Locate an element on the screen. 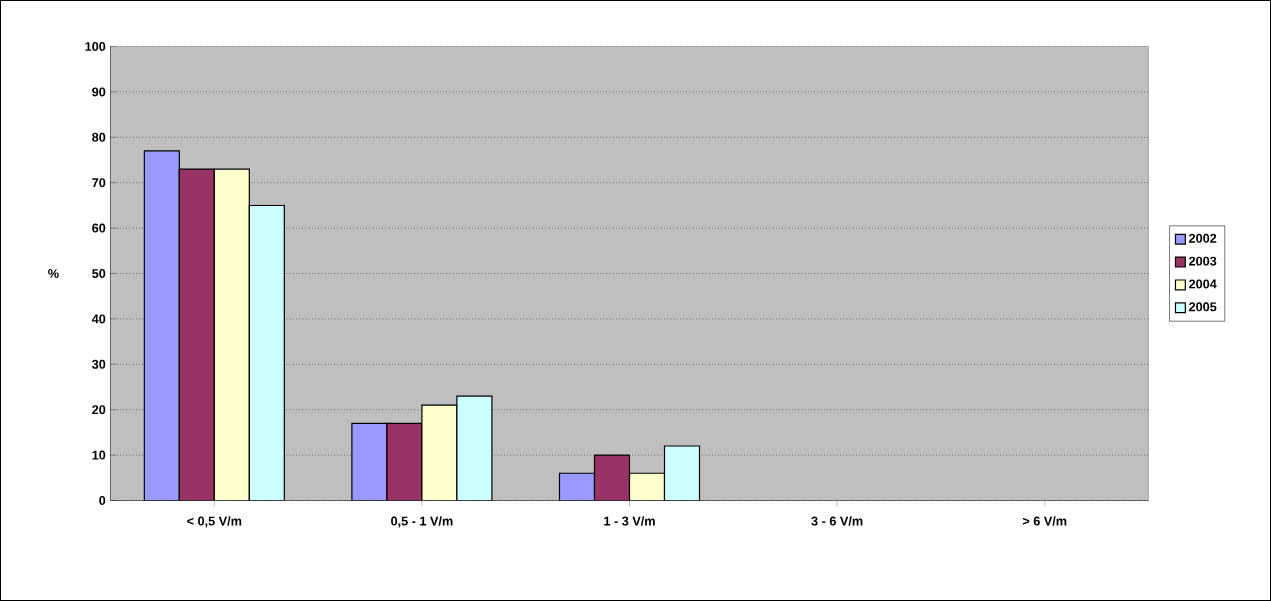 This screenshot has width=1271, height=601. legend-label: 2004 is located at coordinates (1203, 284).